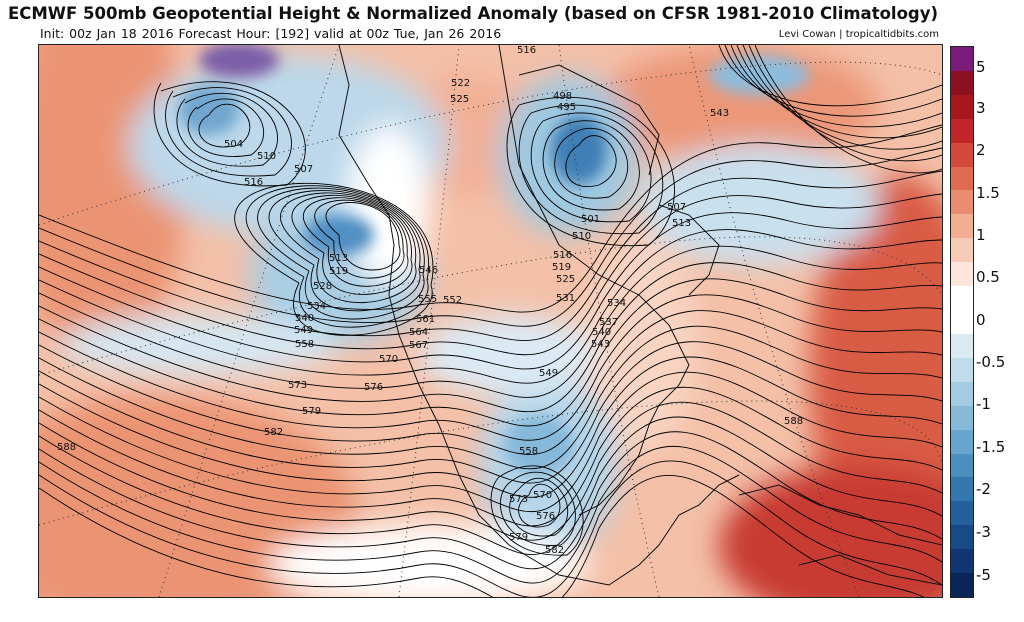  I want to click on contour-label: 570, so click(388, 359).